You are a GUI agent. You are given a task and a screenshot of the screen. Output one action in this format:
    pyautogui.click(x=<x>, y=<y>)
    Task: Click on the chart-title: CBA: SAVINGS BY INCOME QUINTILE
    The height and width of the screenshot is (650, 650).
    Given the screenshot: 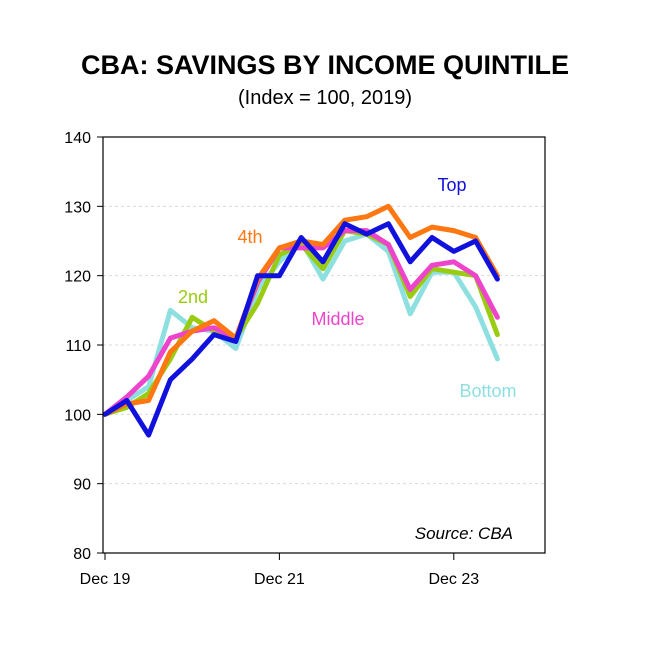 What is the action you would take?
    pyautogui.click(x=325, y=65)
    